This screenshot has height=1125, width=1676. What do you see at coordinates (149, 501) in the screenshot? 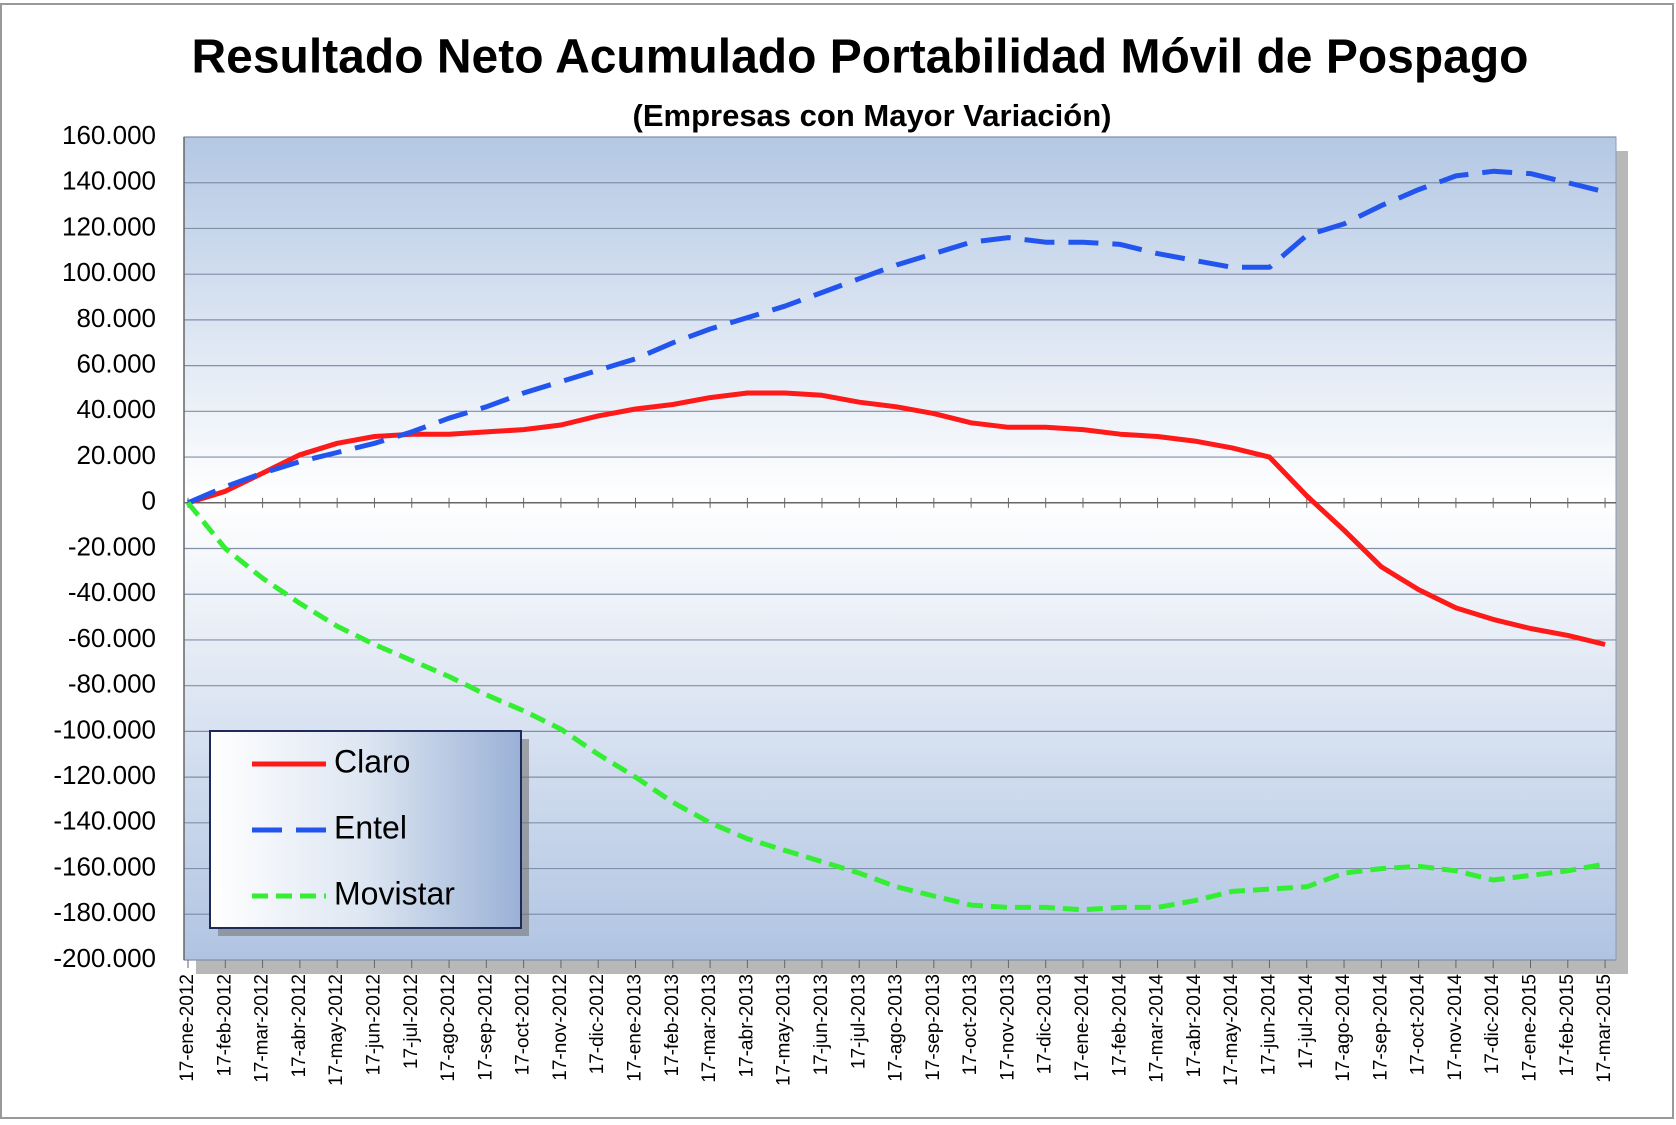
I see `y-tick-label: 0` at bounding box center [149, 501].